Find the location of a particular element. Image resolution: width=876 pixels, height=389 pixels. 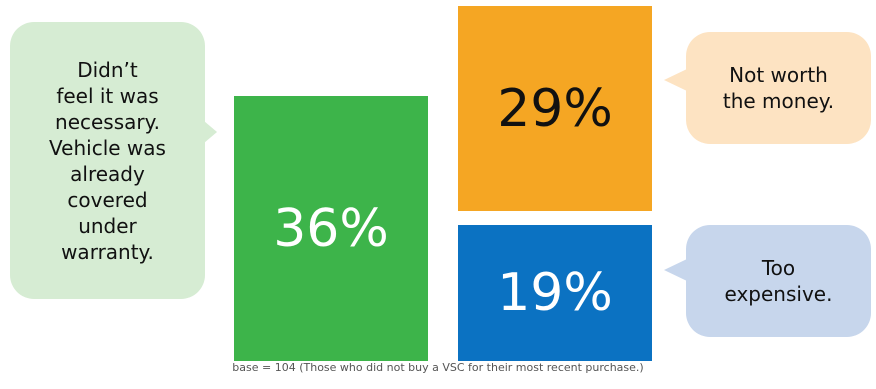

value-label-not-necessary: 36% is located at coordinates (331, 228).